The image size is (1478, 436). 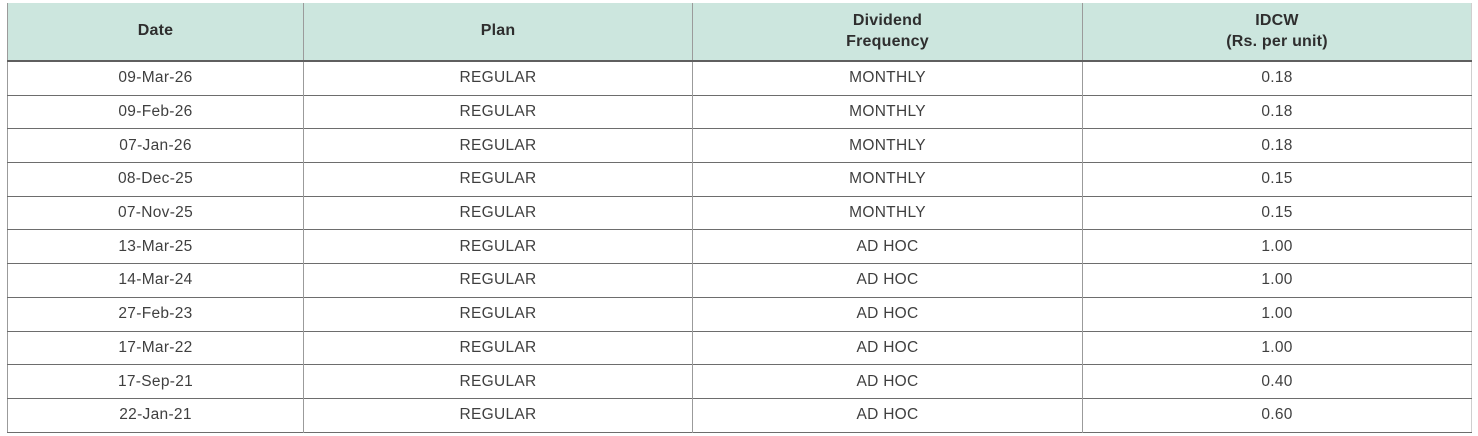 I want to click on table-row: 14-Mar-24 REGULAR AD HOC 1.00, so click(x=739, y=280).